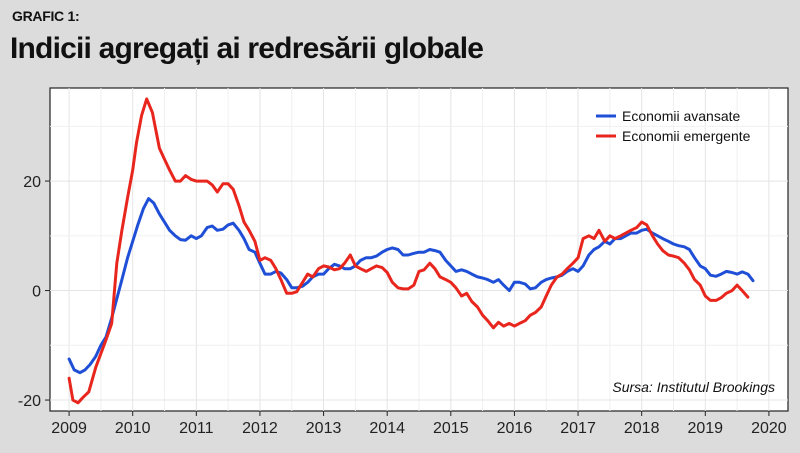  I want to click on y-tick-label: -20, so click(29, 401).